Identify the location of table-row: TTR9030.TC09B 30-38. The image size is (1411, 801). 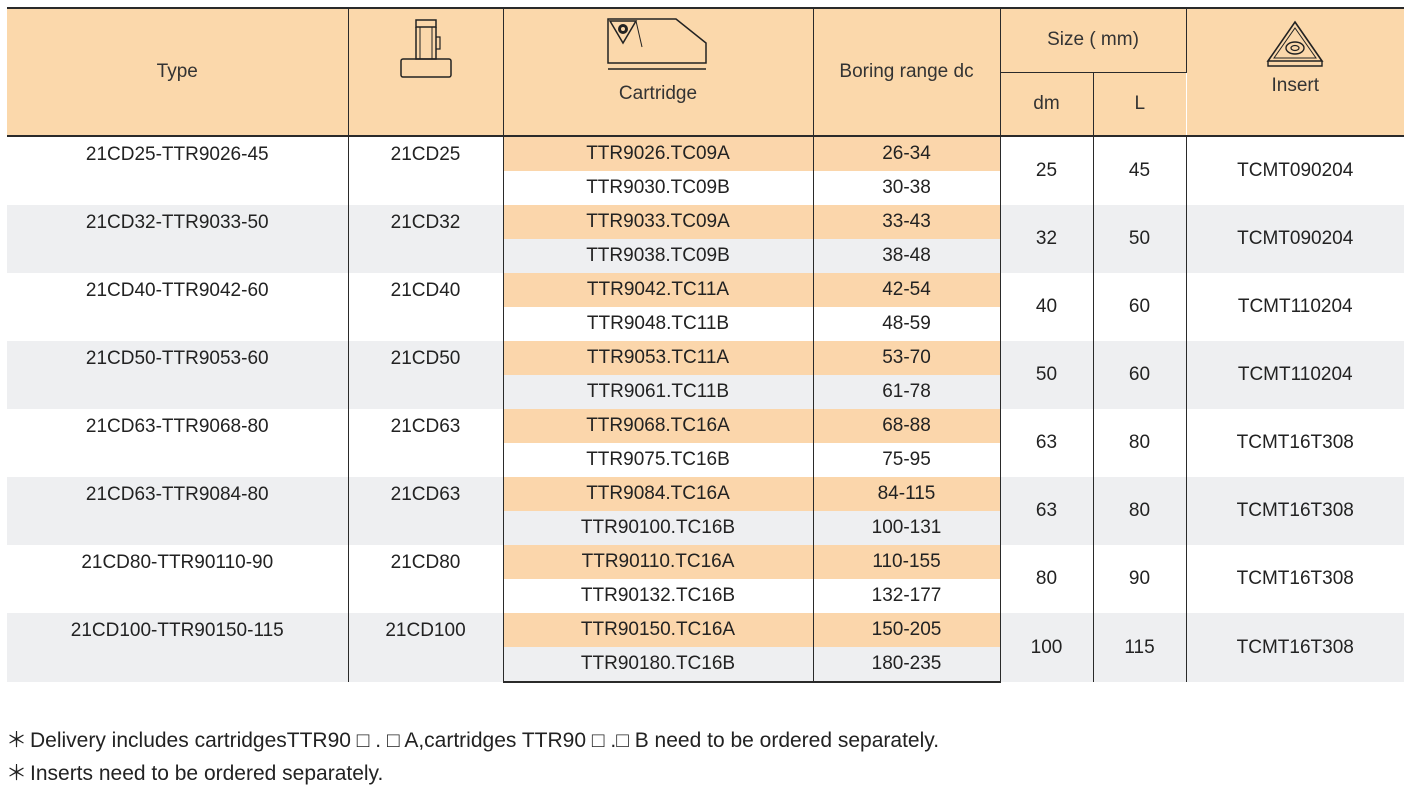
(705, 188).